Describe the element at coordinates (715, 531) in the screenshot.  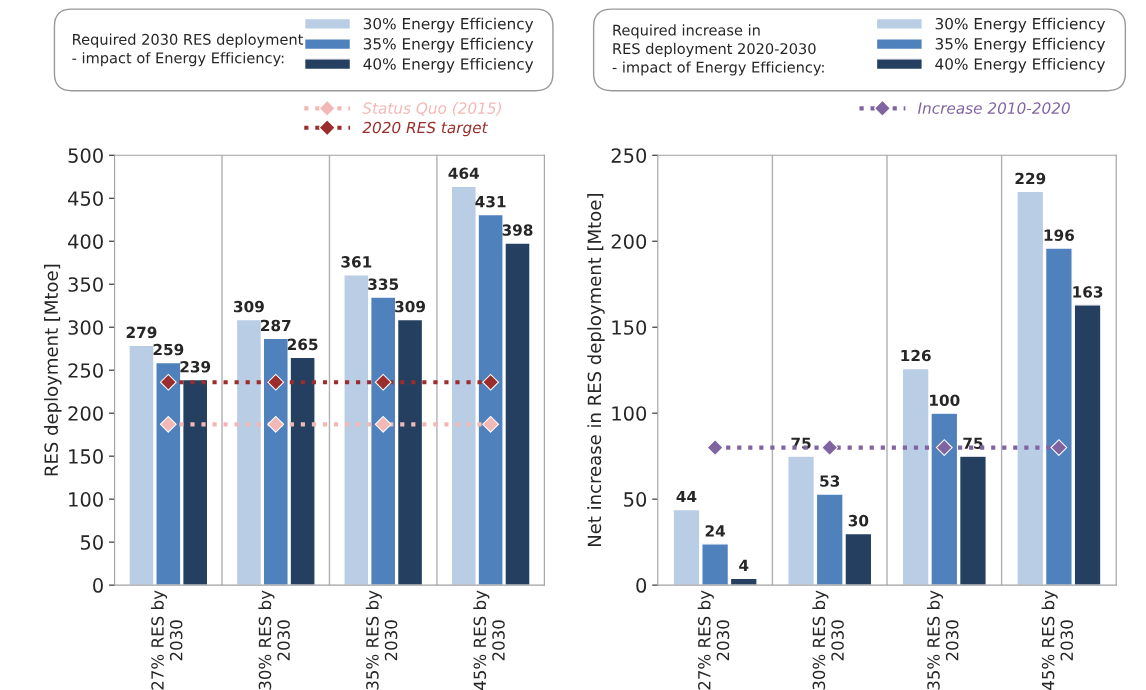
I see `data-label: 24` at that location.